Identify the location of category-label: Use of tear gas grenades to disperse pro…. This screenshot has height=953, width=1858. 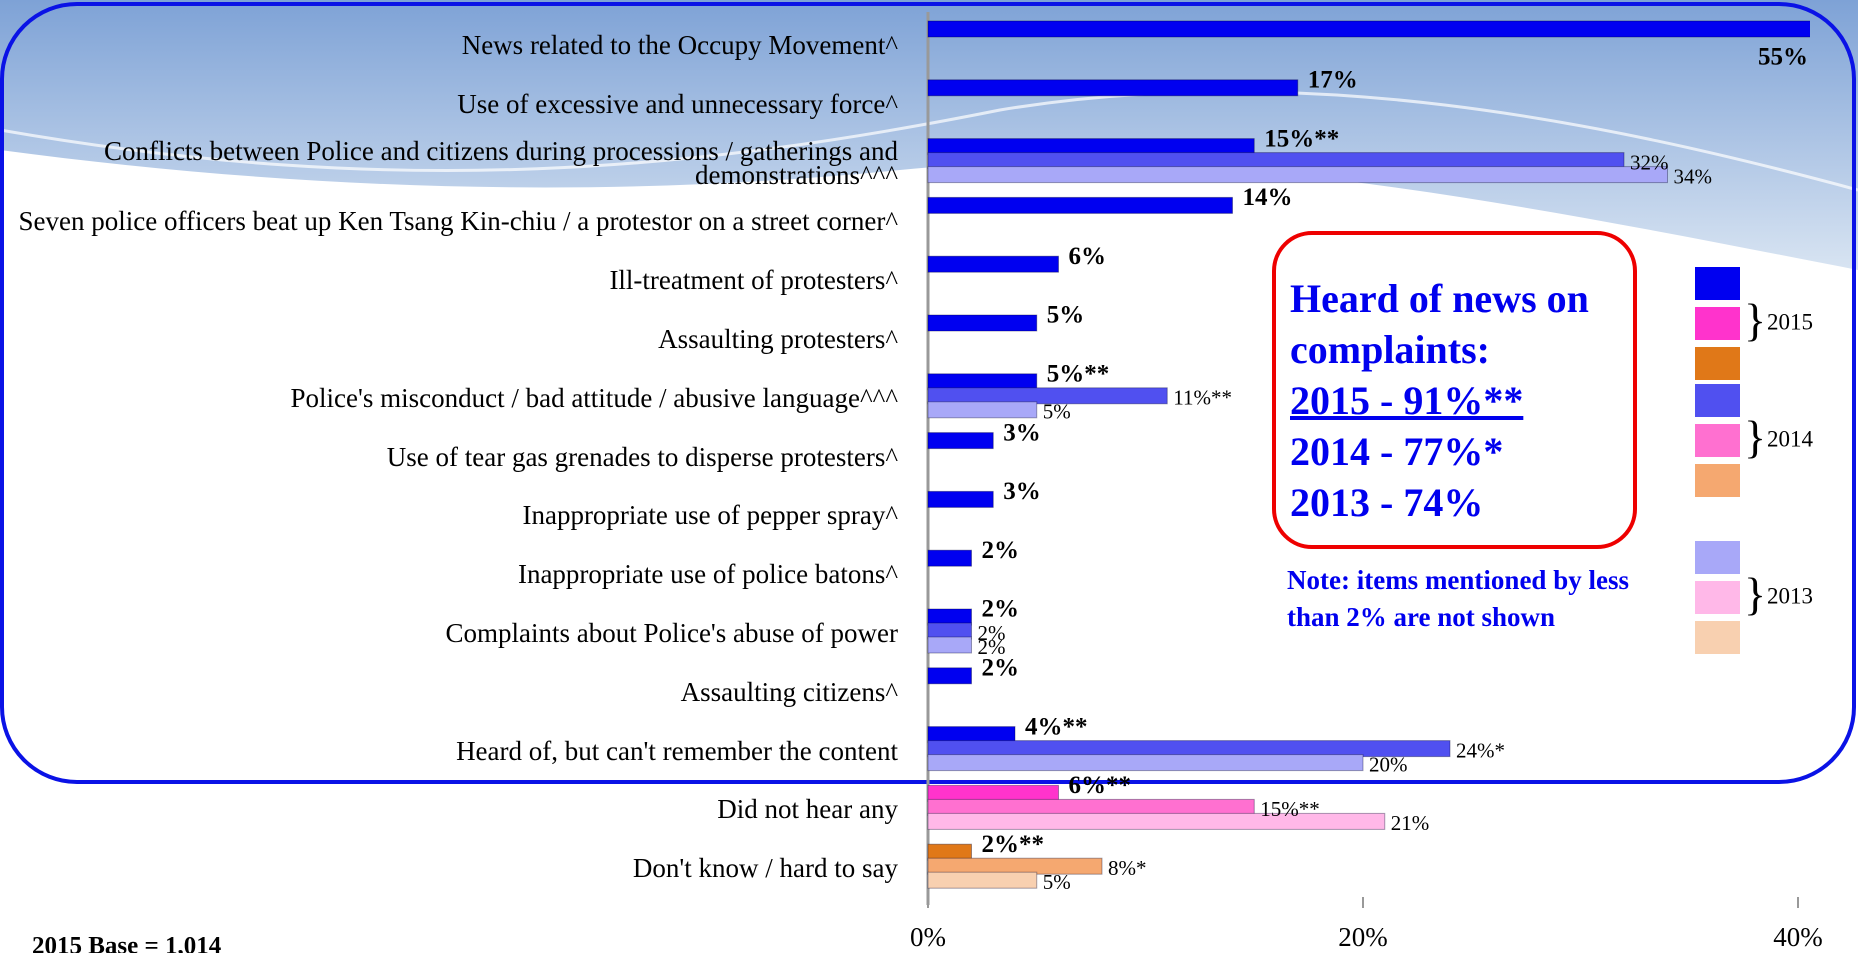
(642, 456).